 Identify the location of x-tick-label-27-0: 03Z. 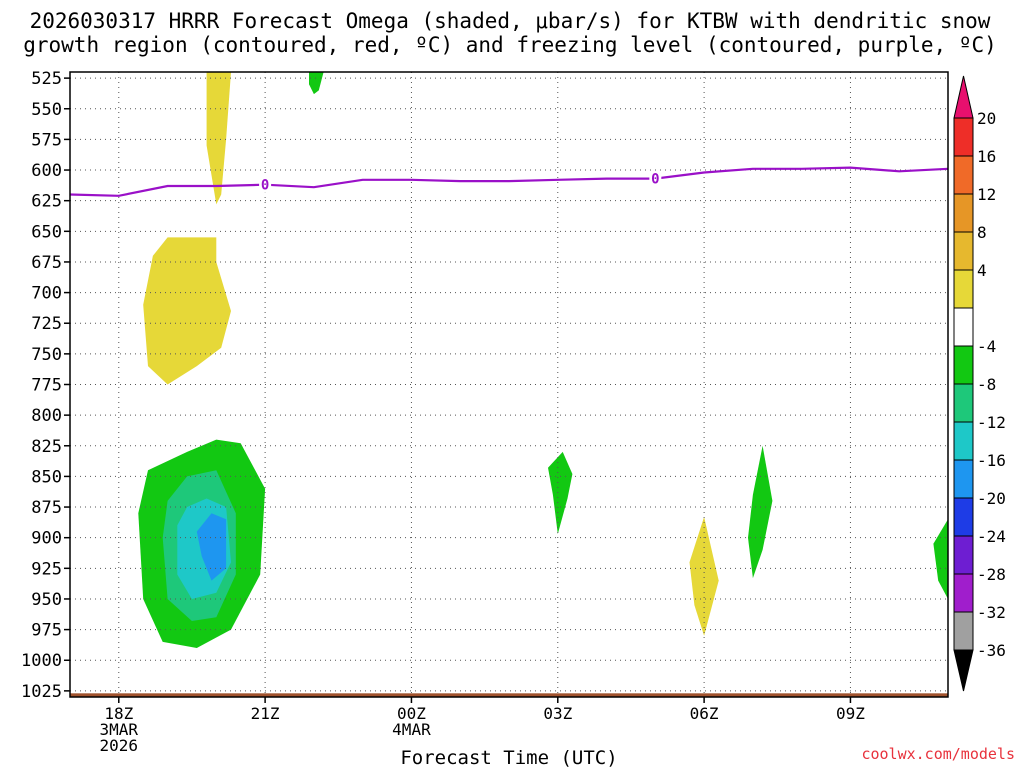
(557, 713).